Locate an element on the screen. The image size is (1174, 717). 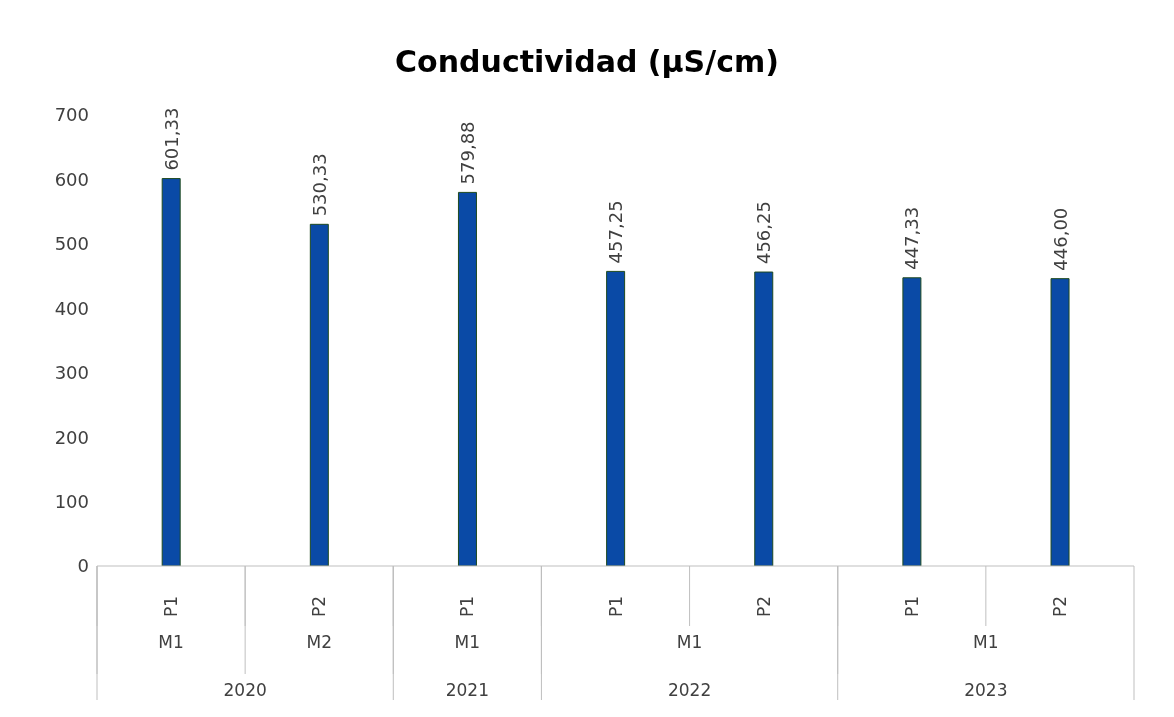
data-label: 446,00 is located at coordinates (1060, 239).